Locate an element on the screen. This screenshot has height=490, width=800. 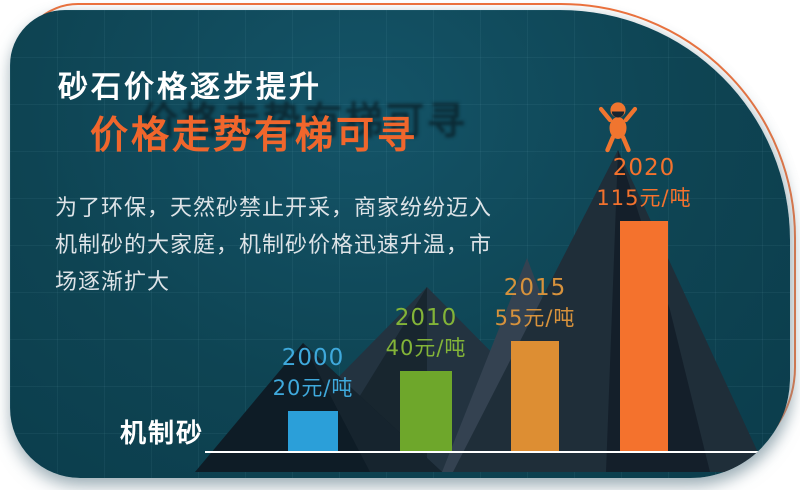
bar-2020 is located at coordinates (644, 335).